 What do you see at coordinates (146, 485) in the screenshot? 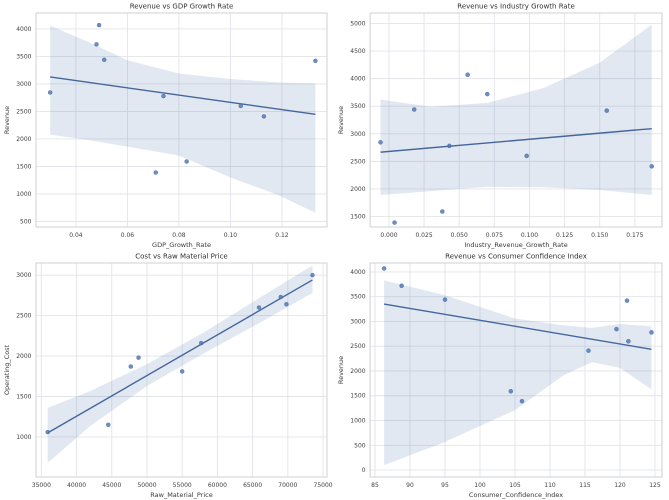
I see `x-tick-label: 50000` at bounding box center [146, 485].